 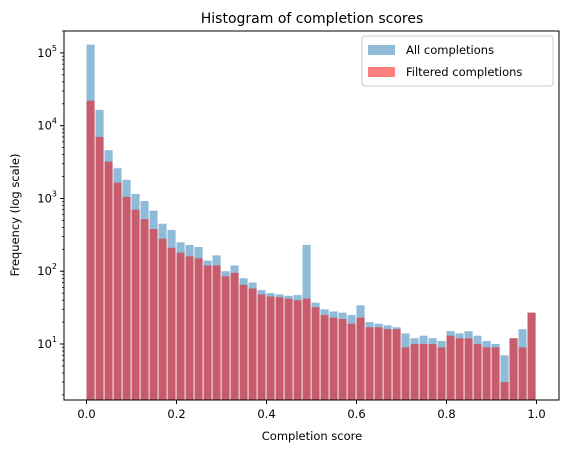 I want to click on x-axis-label: Completion score, so click(x=312, y=436).